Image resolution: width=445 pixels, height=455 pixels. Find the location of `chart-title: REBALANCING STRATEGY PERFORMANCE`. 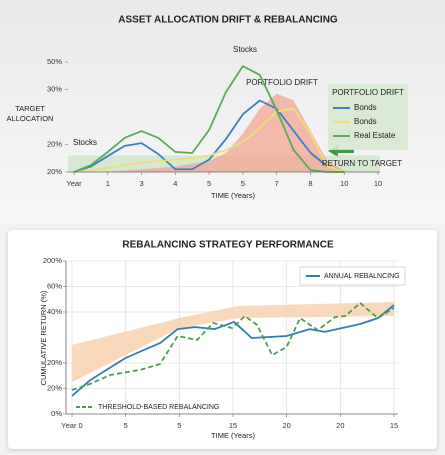

chart-title: REBALANCING STRATEGY PERFORMANCE is located at coordinates (228, 245).